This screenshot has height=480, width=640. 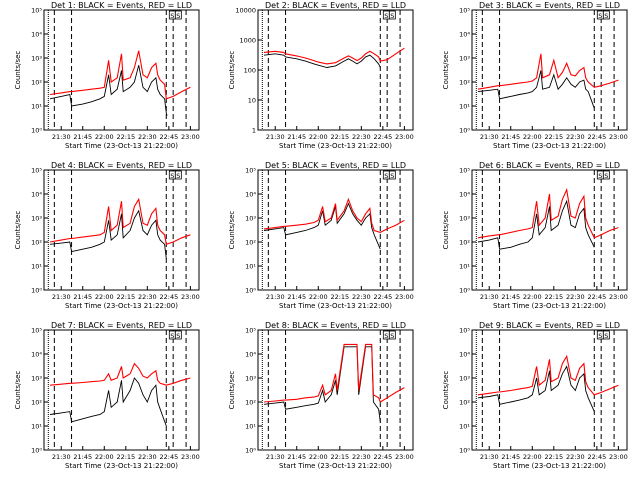 What do you see at coordinates (250, 291) in the screenshot?
I see `y-tick-label: 10⁰` at bounding box center [250, 291].